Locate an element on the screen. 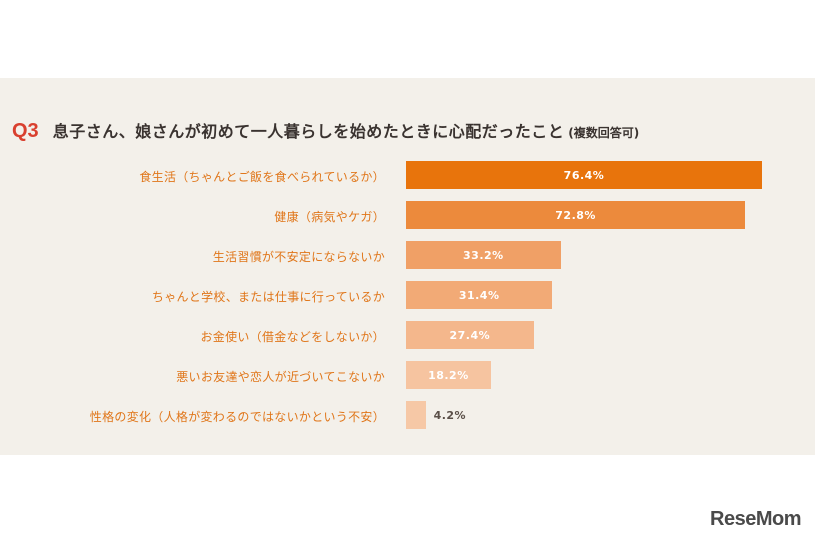 Image resolution: width=815 pixels, height=543 pixels. question-text: 息子さん、娘さんが初めて一人暮らしを始めたときに心配だったこと is located at coordinates (308, 131).